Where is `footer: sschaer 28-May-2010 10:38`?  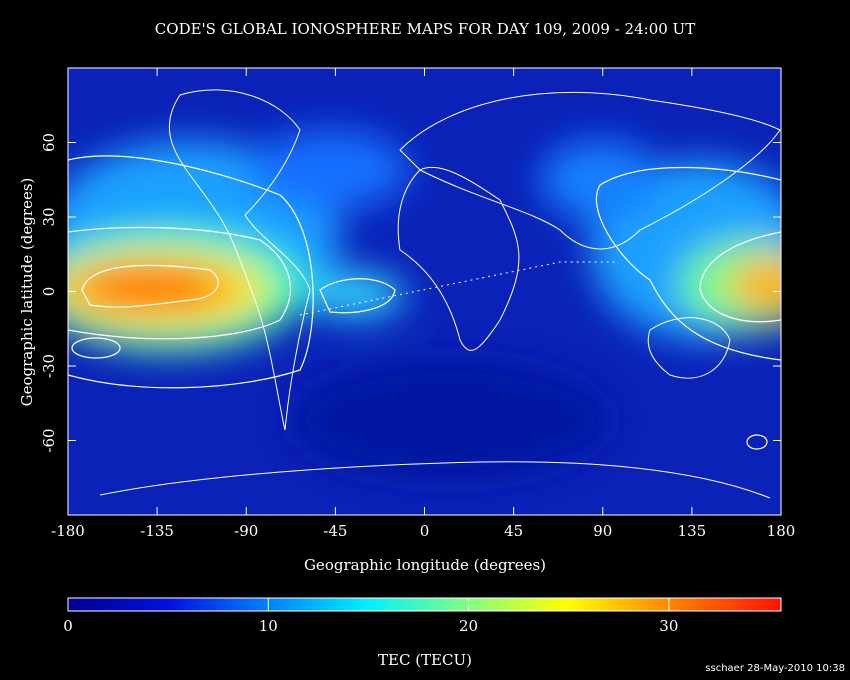 footer: sschaer 28-May-2010 10:38 is located at coordinates (775, 668).